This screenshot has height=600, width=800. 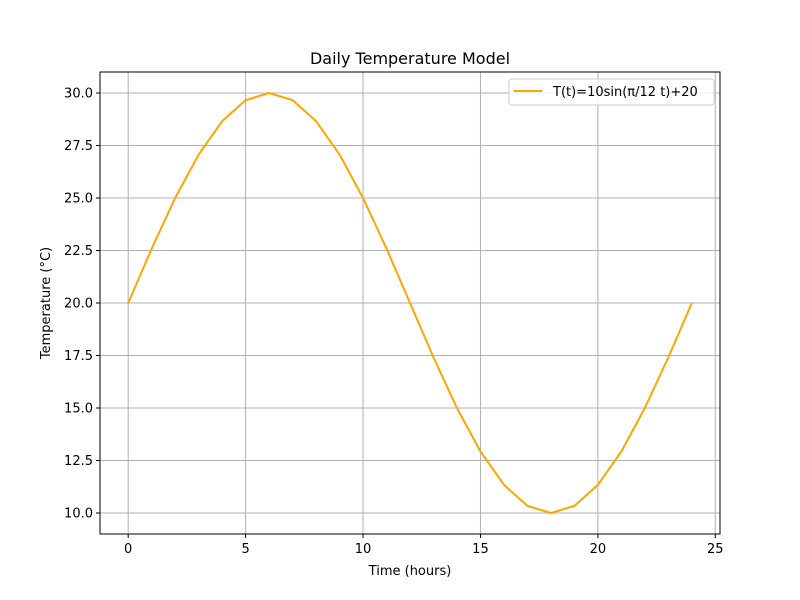 What do you see at coordinates (78, 94) in the screenshot?
I see `y-tick-label: 30.0` at bounding box center [78, 94].